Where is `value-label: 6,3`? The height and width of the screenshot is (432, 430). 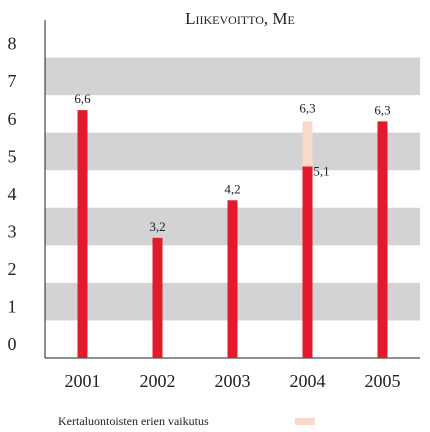 value-label: 6,3 is located at coordinates (382, 109).